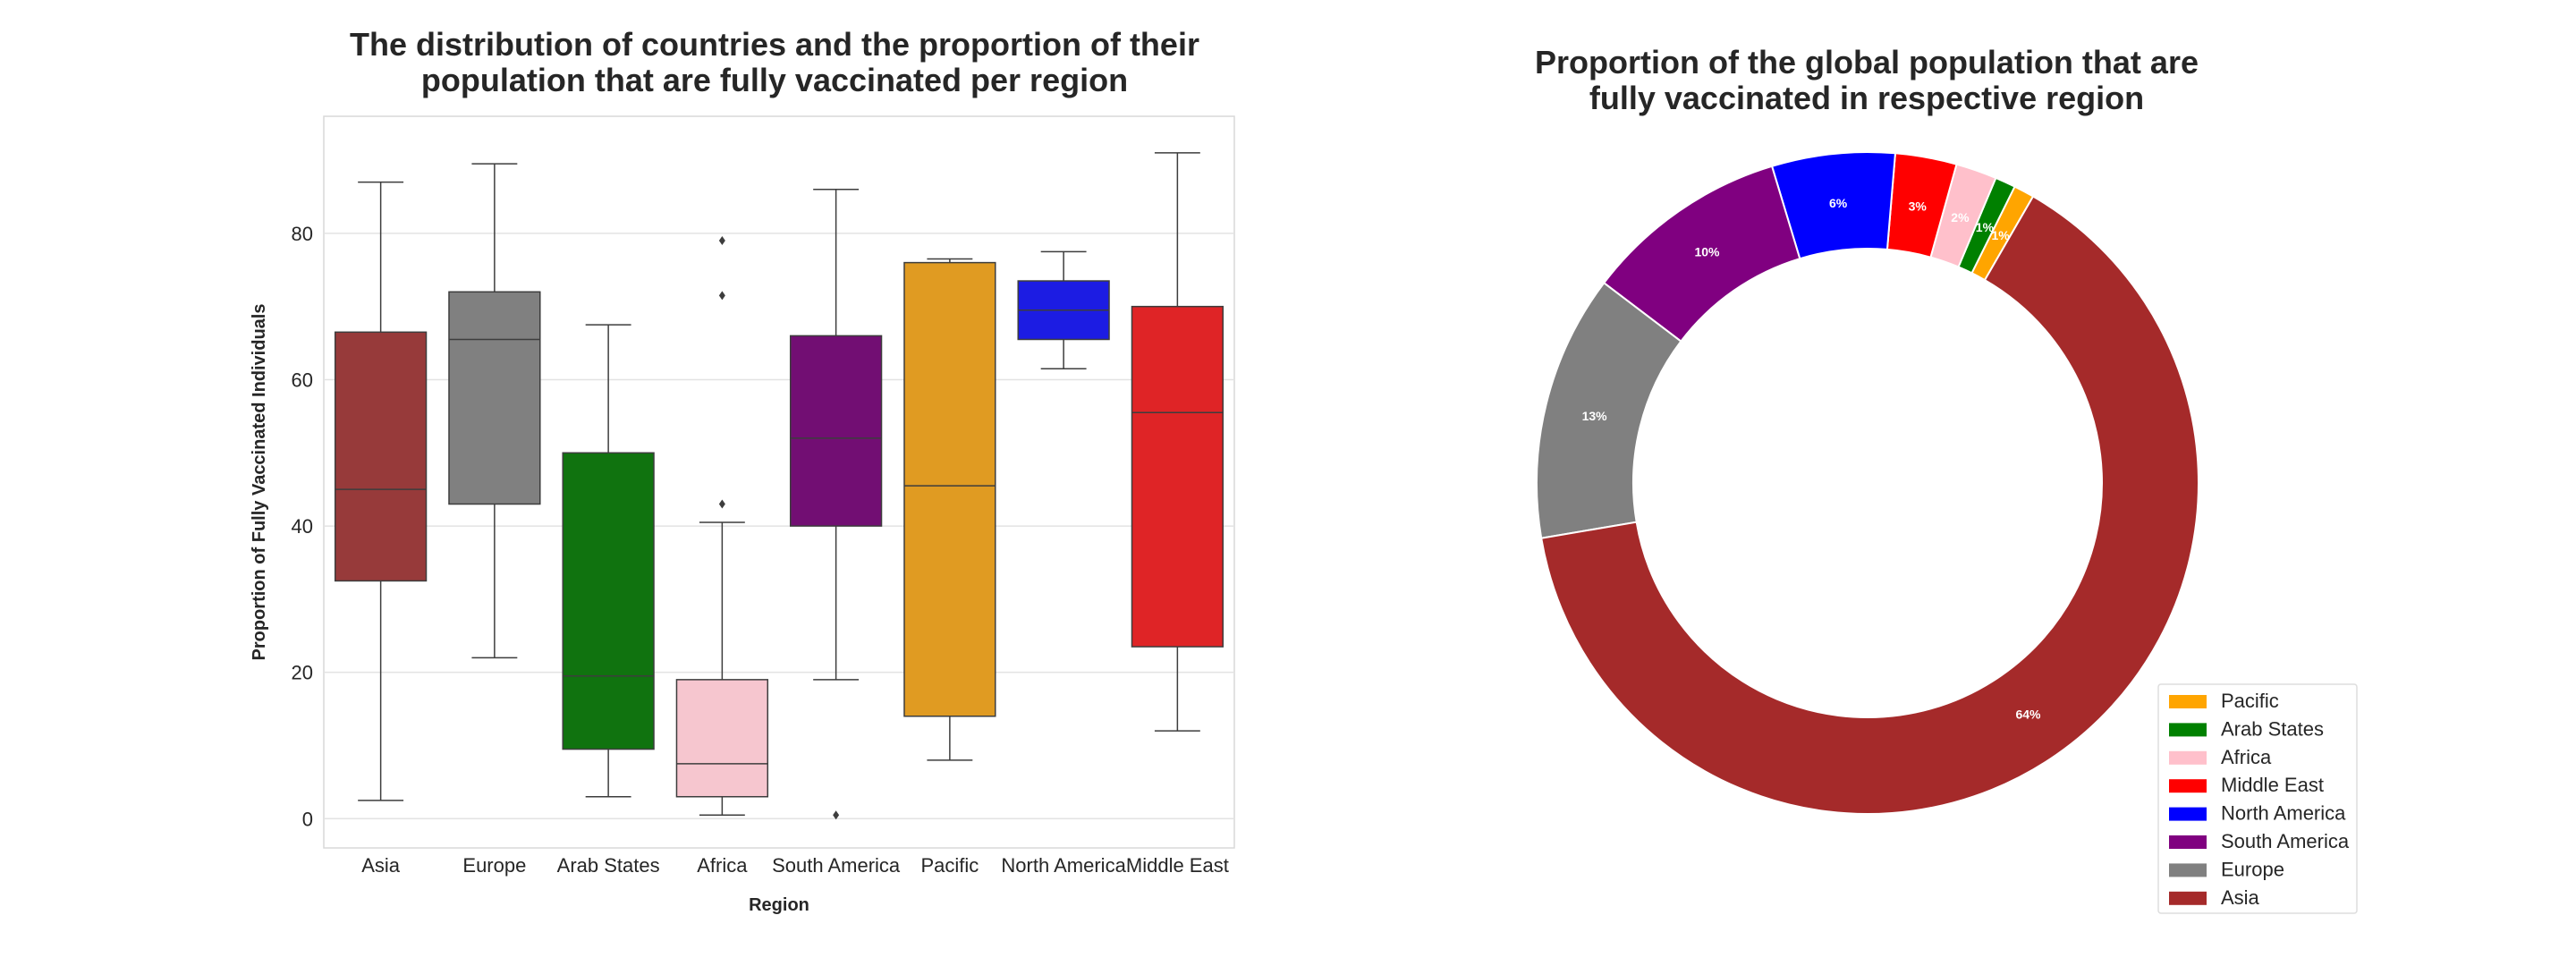 This screenshot has height=966, width=2576. I want to click on legend-label: North America, so click(2283, 813).